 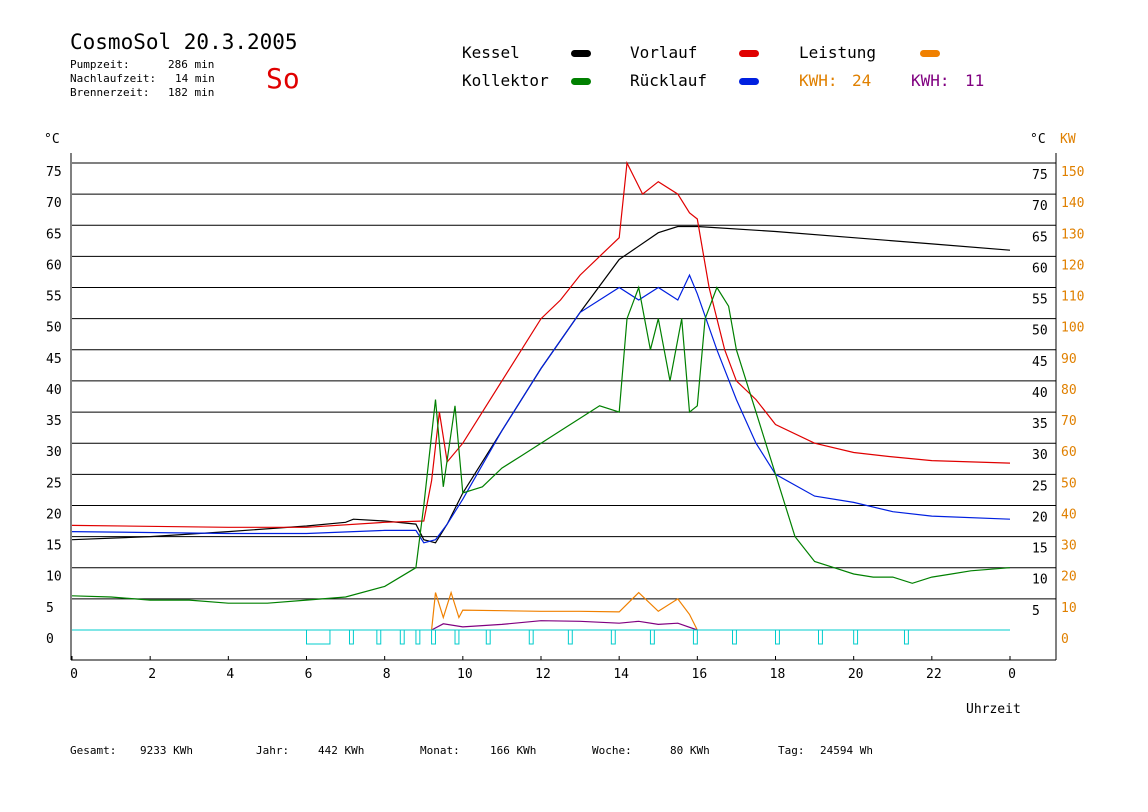 What do you see at coordinates (1068, 139) in the screenshot?
I see `y-axis-right-power-unit: KW` at bounding box center [1068, 139].